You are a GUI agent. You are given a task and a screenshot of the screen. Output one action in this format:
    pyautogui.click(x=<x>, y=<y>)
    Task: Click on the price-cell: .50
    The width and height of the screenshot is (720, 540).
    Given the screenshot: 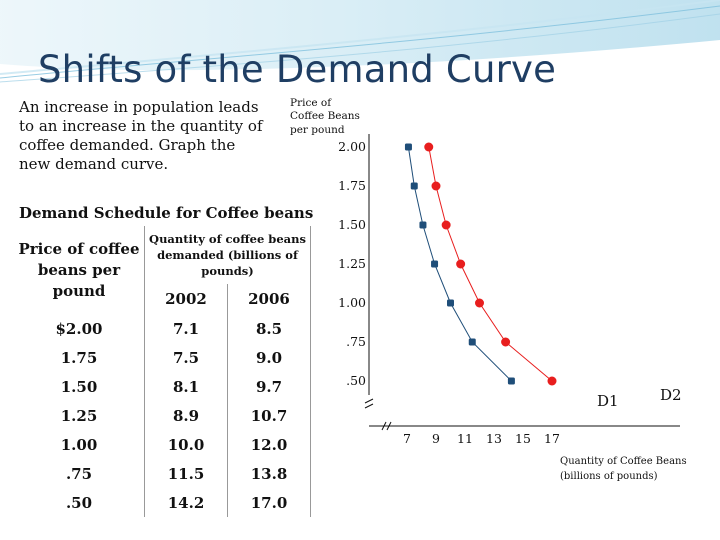 What is the action you would take?
    pyautogui.click(x=79, y=502)
    